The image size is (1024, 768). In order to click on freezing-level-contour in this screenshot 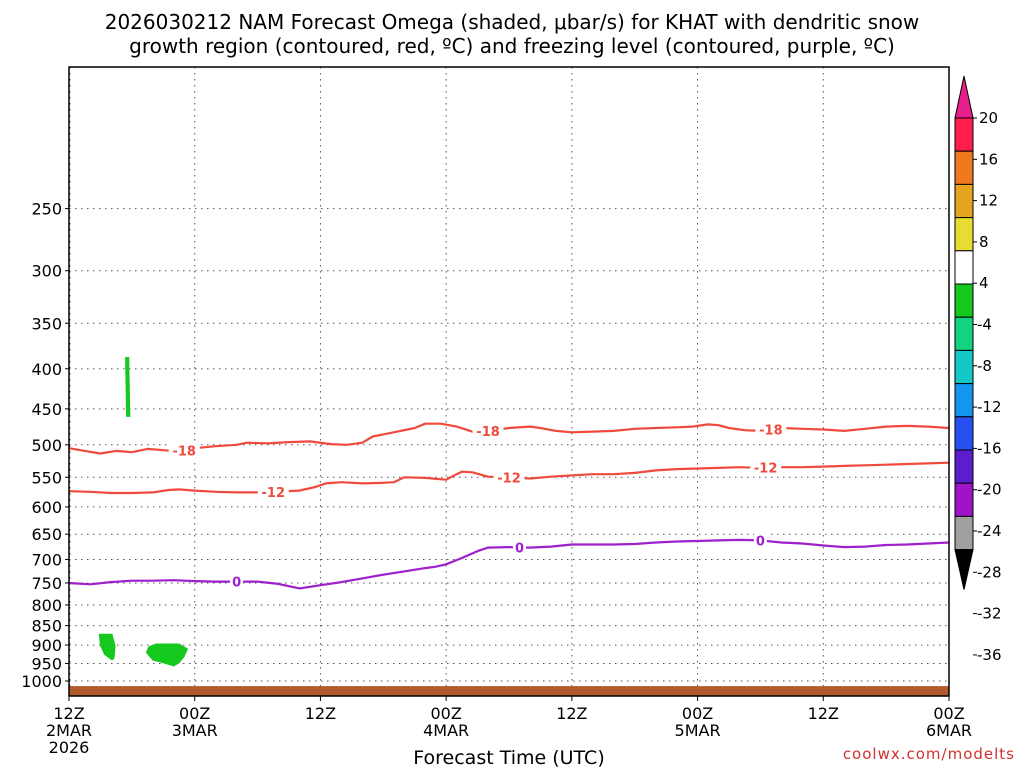, I will do `click(509, 564)`.